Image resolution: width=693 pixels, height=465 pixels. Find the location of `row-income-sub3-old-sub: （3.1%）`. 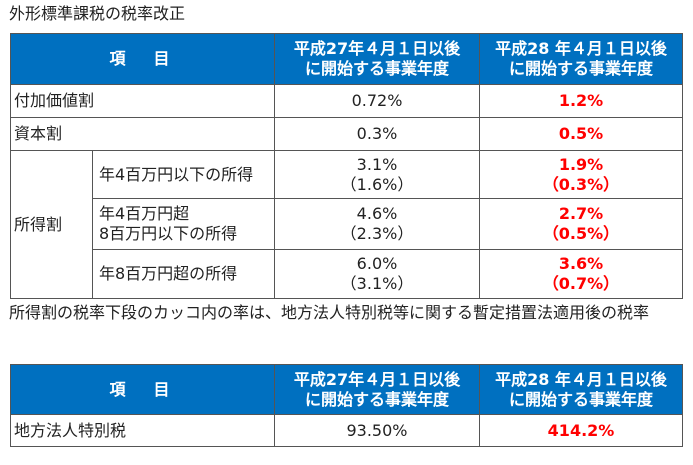

row-income-sub3-old-sub: （3.1%） is located at coordinates (377, 283).